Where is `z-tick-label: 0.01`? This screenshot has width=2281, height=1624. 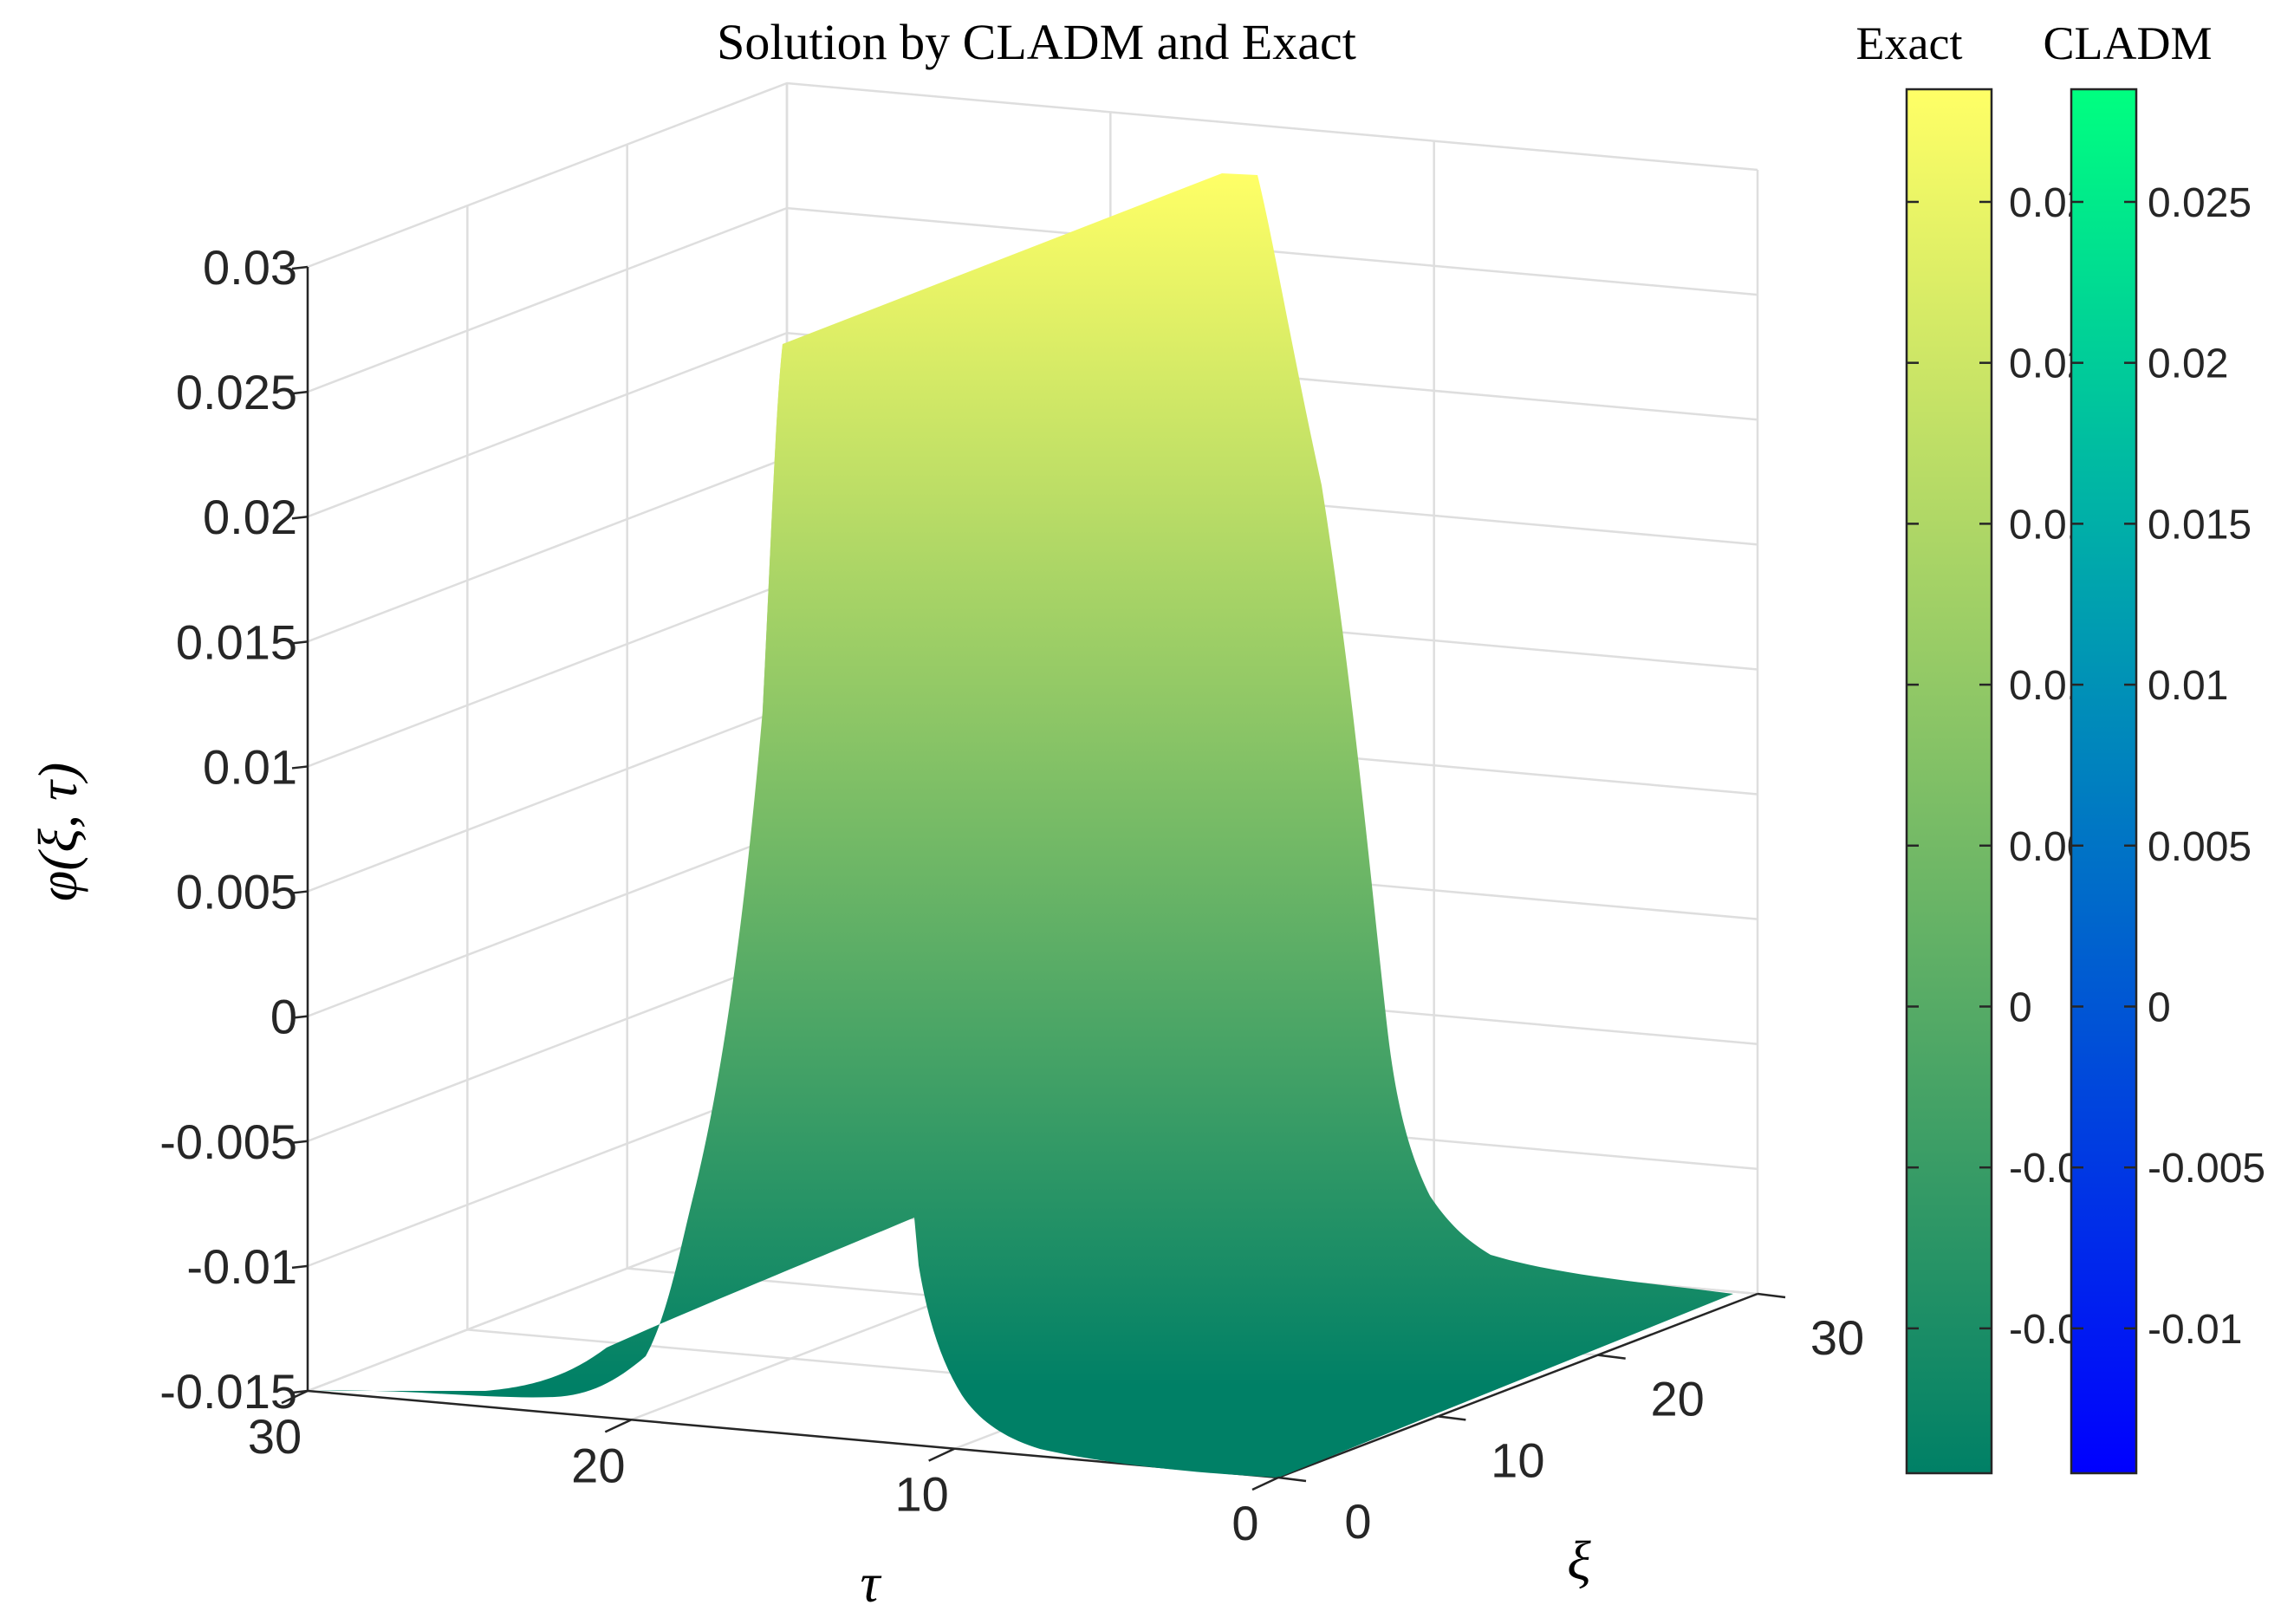 z-tick-label: 0.01 is located at coordinates (250, 766).